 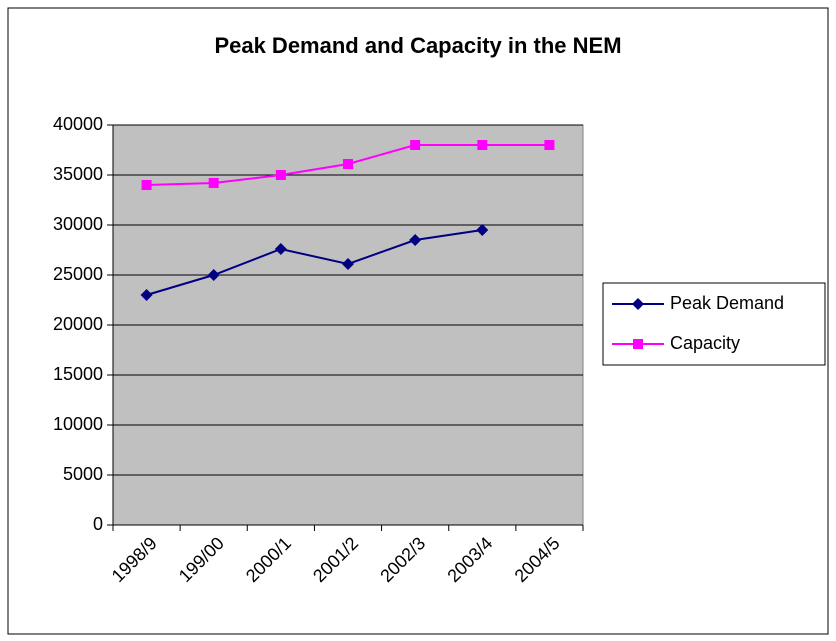 What do you see at coordinates (83, 474) in the screenshot?
I see `y-tick-label: 5000` at bounding box center [83, 474].